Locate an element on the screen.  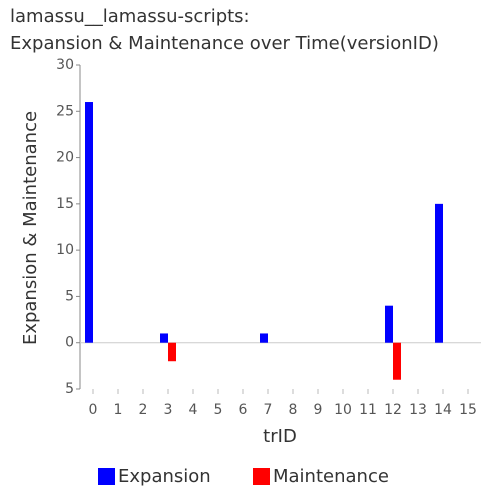
x-tick-label: 14 is located at coordinates (443, 410).